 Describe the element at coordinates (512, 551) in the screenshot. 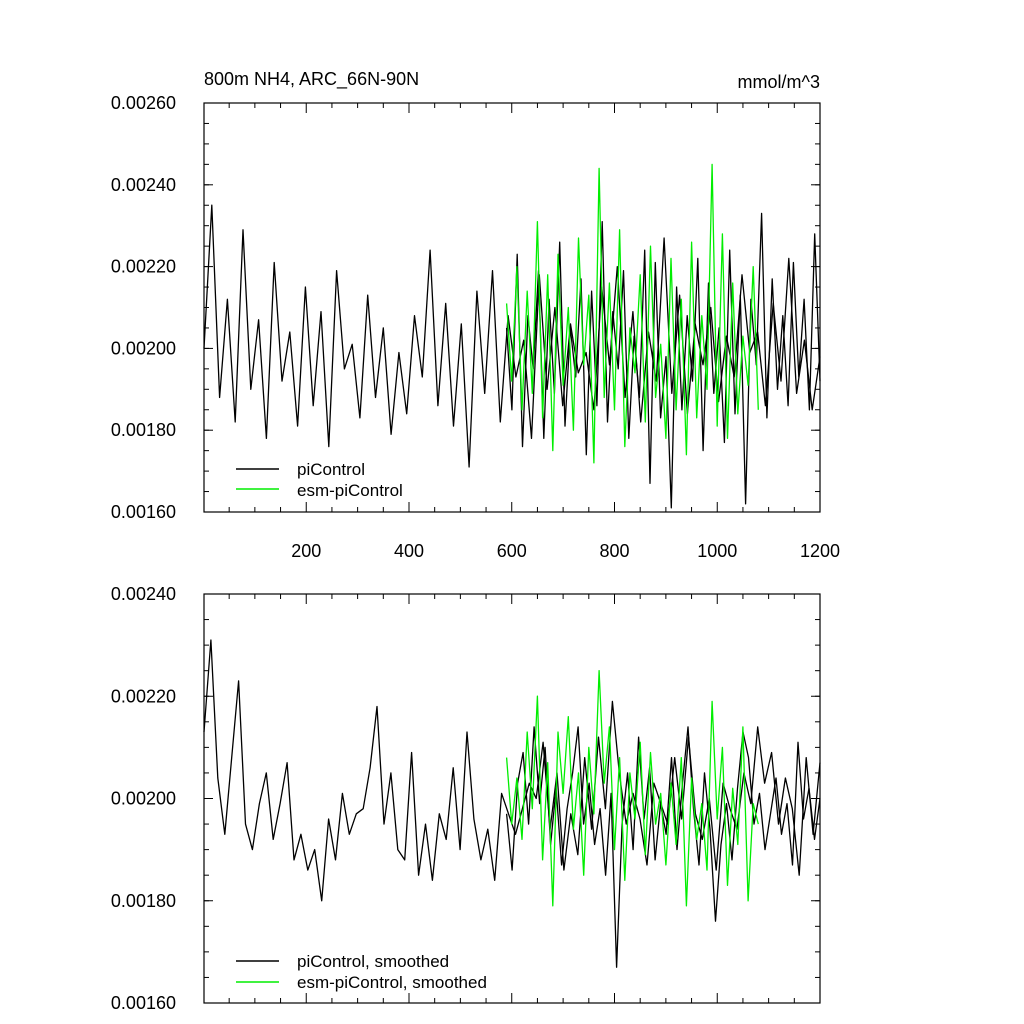

I see `x-tick-label: 600` at that location.